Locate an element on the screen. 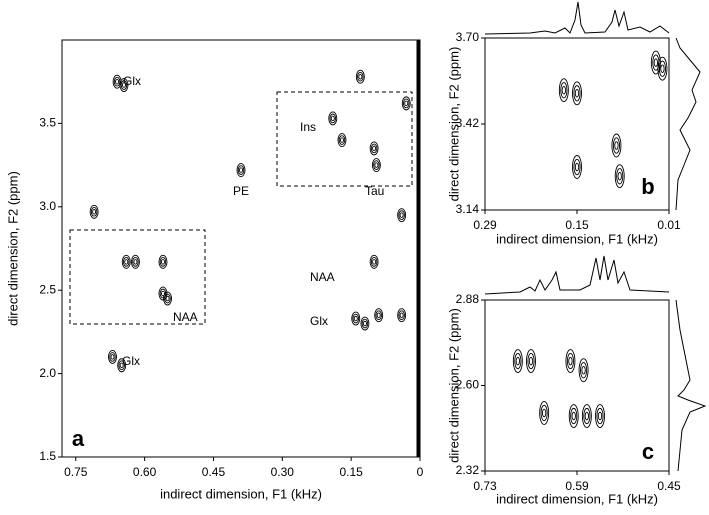 The image size is (709, 515). y-tick-label: 3.70 is located at coordinates (468, 37).